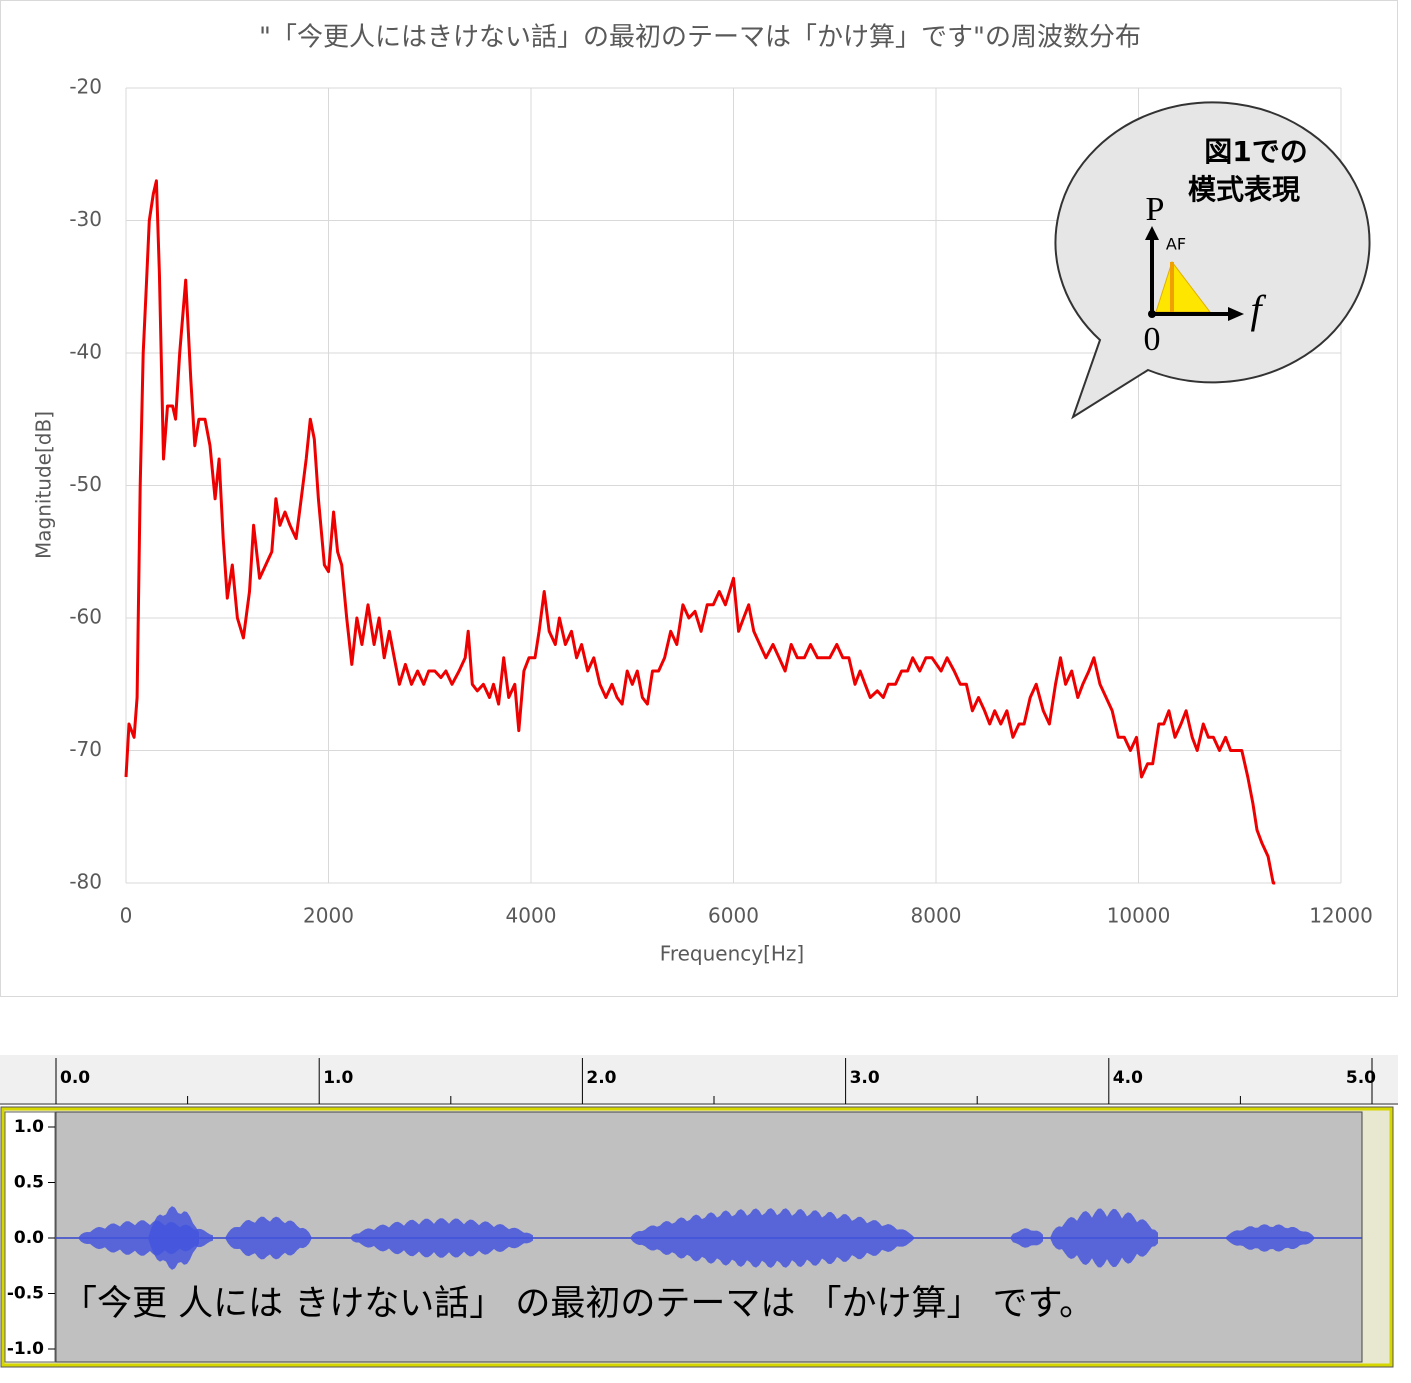  What do you see at coordinates (25, 1349) in the screenshot?
I see `y-tick-label: -1.0` at bounding box center [25, 1349].